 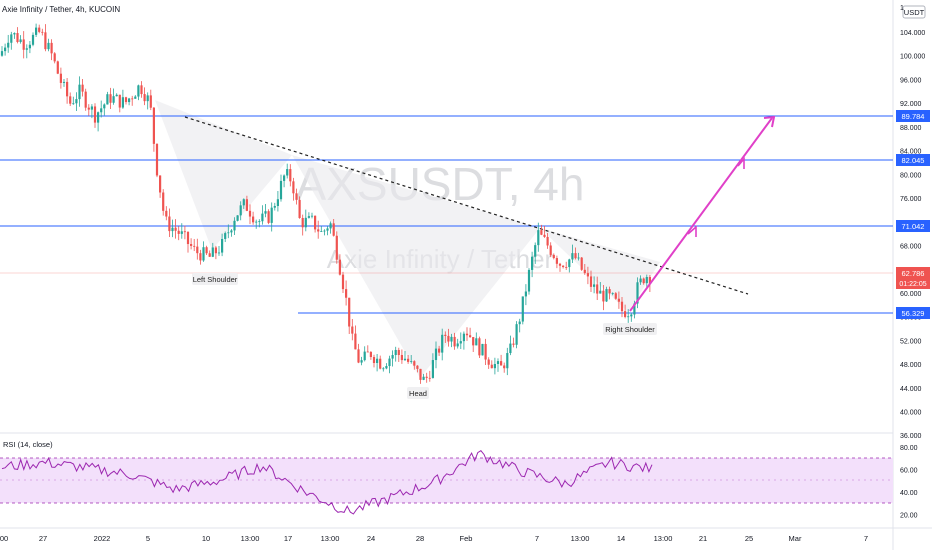 What do you see at coordinates (911, 246) in the screenshot?
I see `price-tick: 68.000` at bounding box center [911, 246].